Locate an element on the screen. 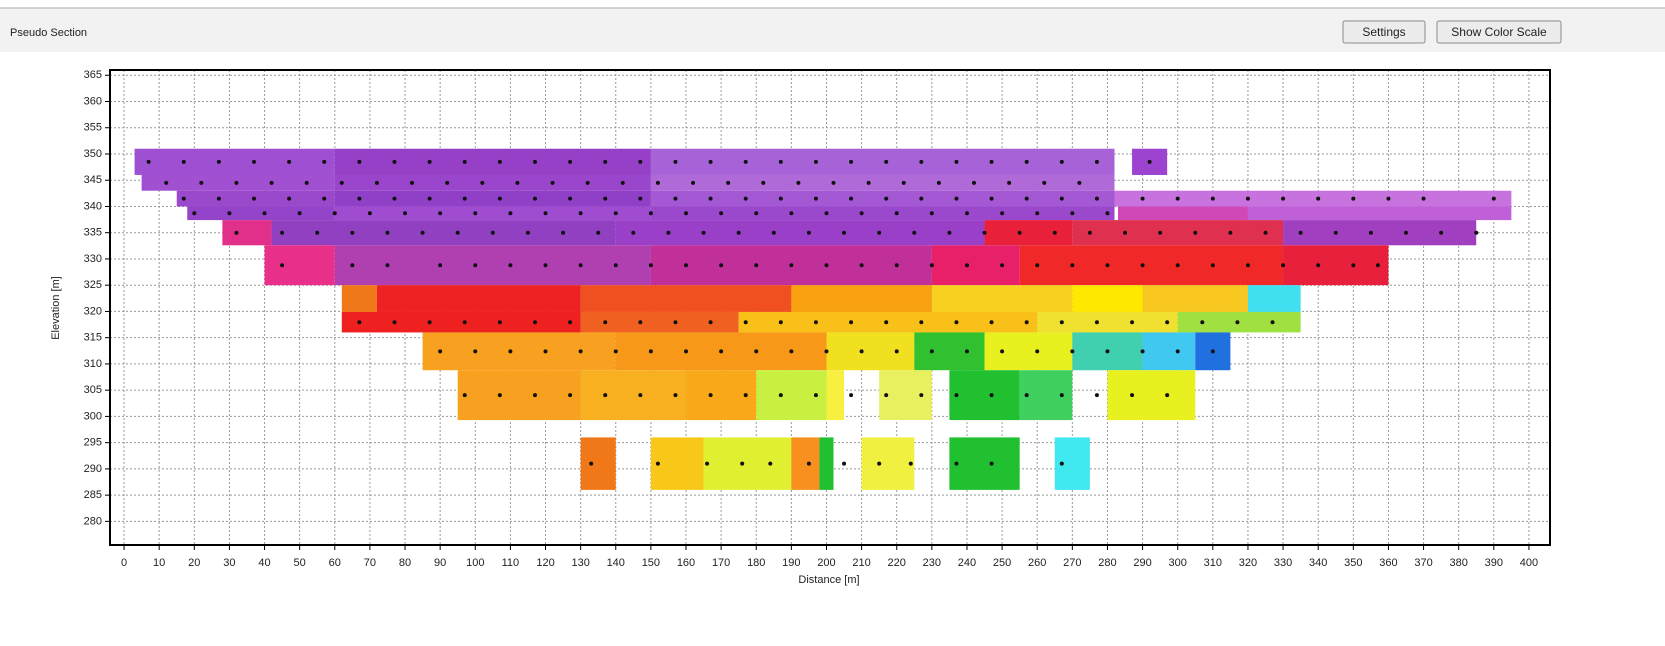  x-tick-label: 310 is located at coordinates (1213, 563).